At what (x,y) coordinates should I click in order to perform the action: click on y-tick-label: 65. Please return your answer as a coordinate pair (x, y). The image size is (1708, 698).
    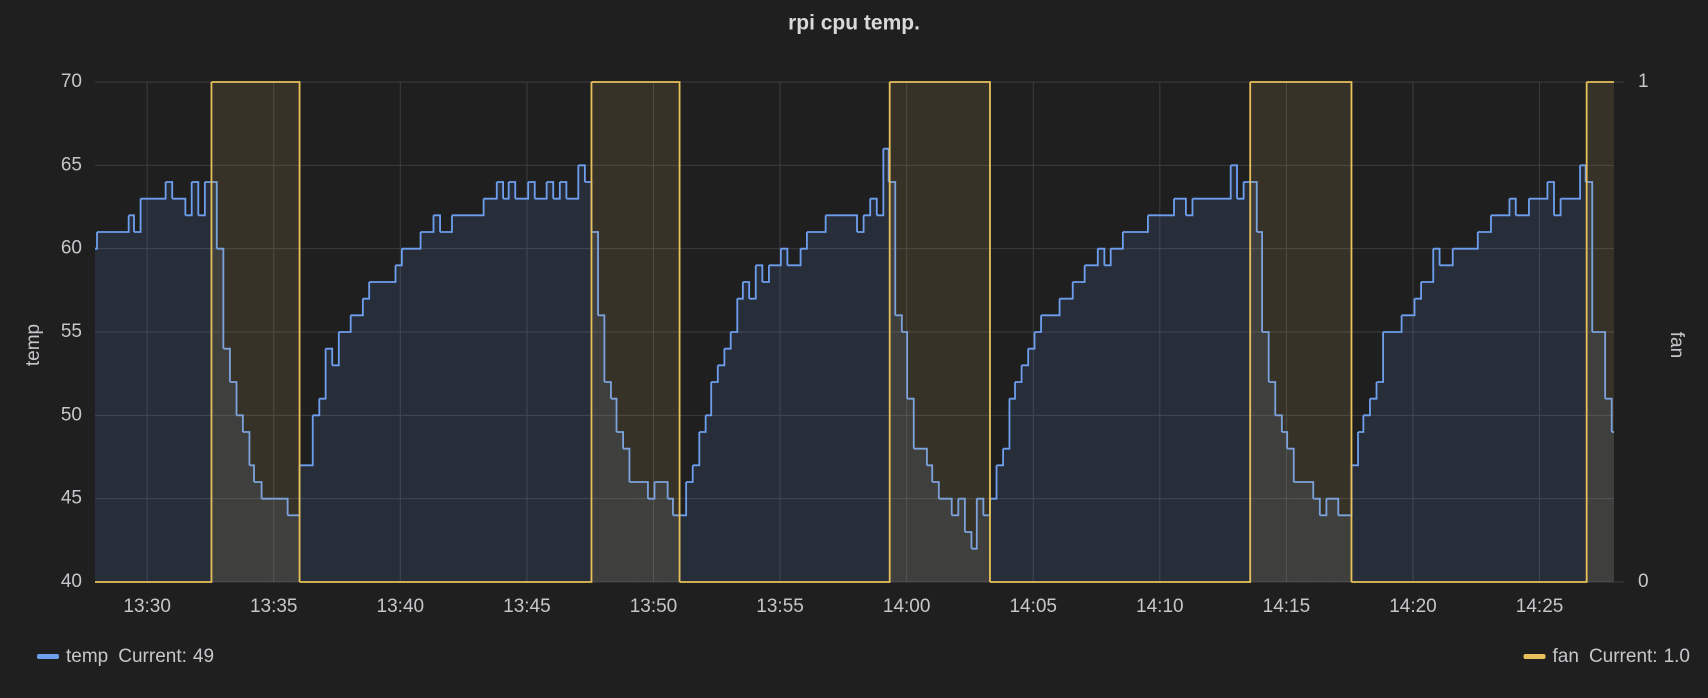
    Looking at the image, I should click on (71, 164).